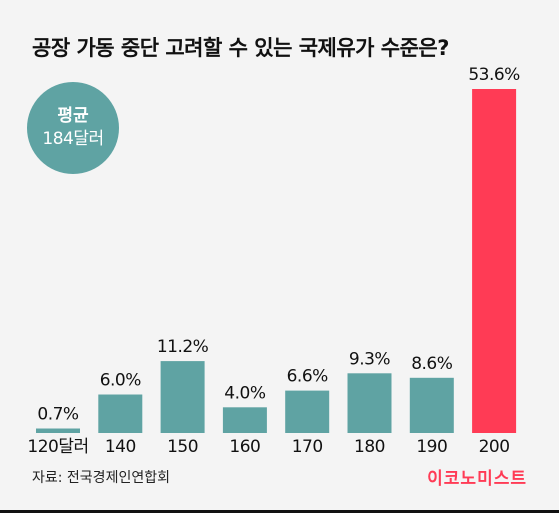 The width and height of the screenshot is (559, 513). I want to click on value-label-0: 0.7%, so click(58, 415).